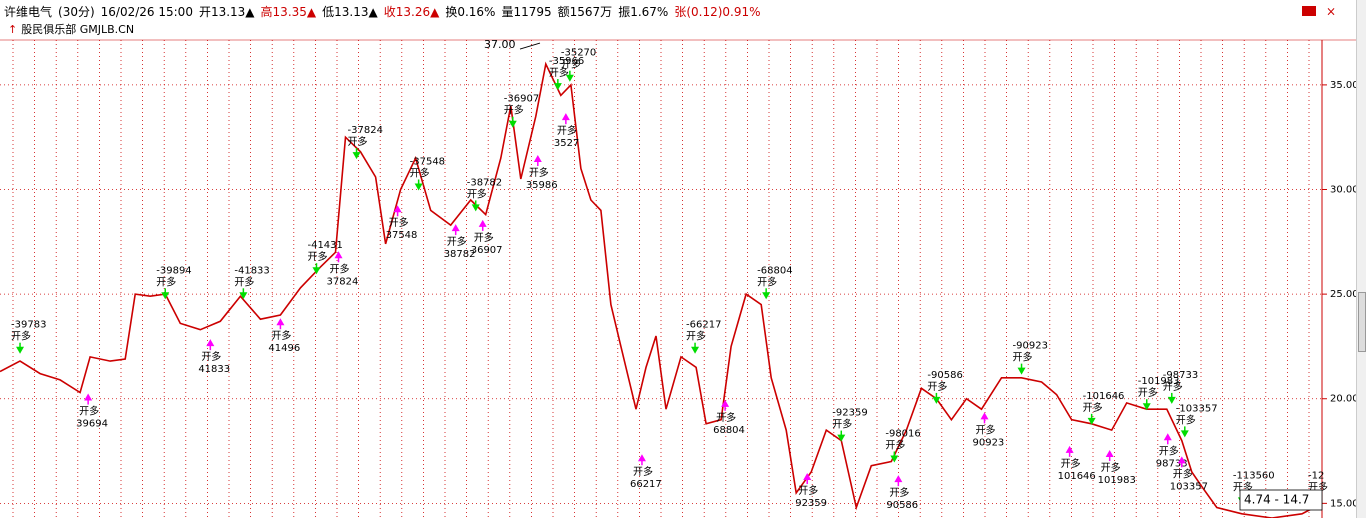  I want to click on signal-label: 36907, so click(487, 250).